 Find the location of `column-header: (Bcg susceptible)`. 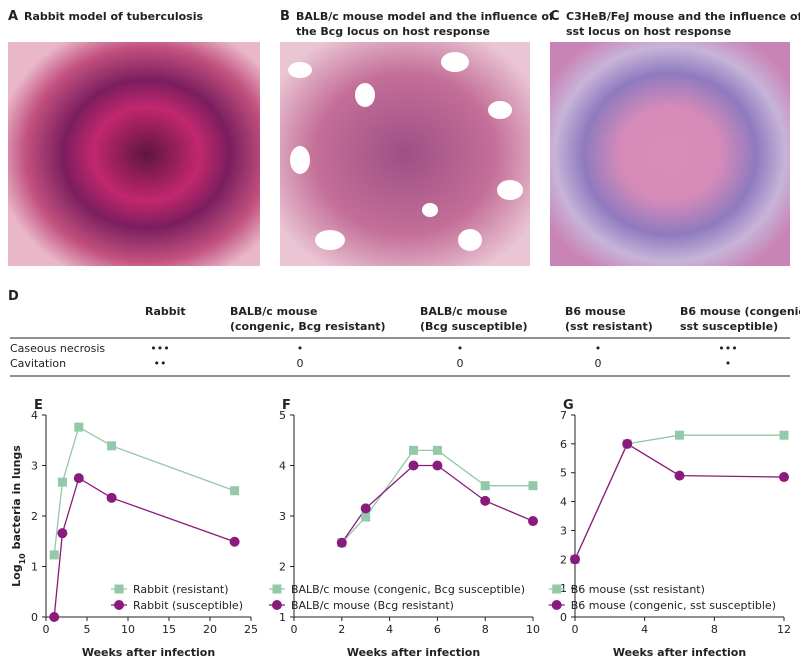

column-header: (Bcg susceptible) is located at coordinates (474, 326).